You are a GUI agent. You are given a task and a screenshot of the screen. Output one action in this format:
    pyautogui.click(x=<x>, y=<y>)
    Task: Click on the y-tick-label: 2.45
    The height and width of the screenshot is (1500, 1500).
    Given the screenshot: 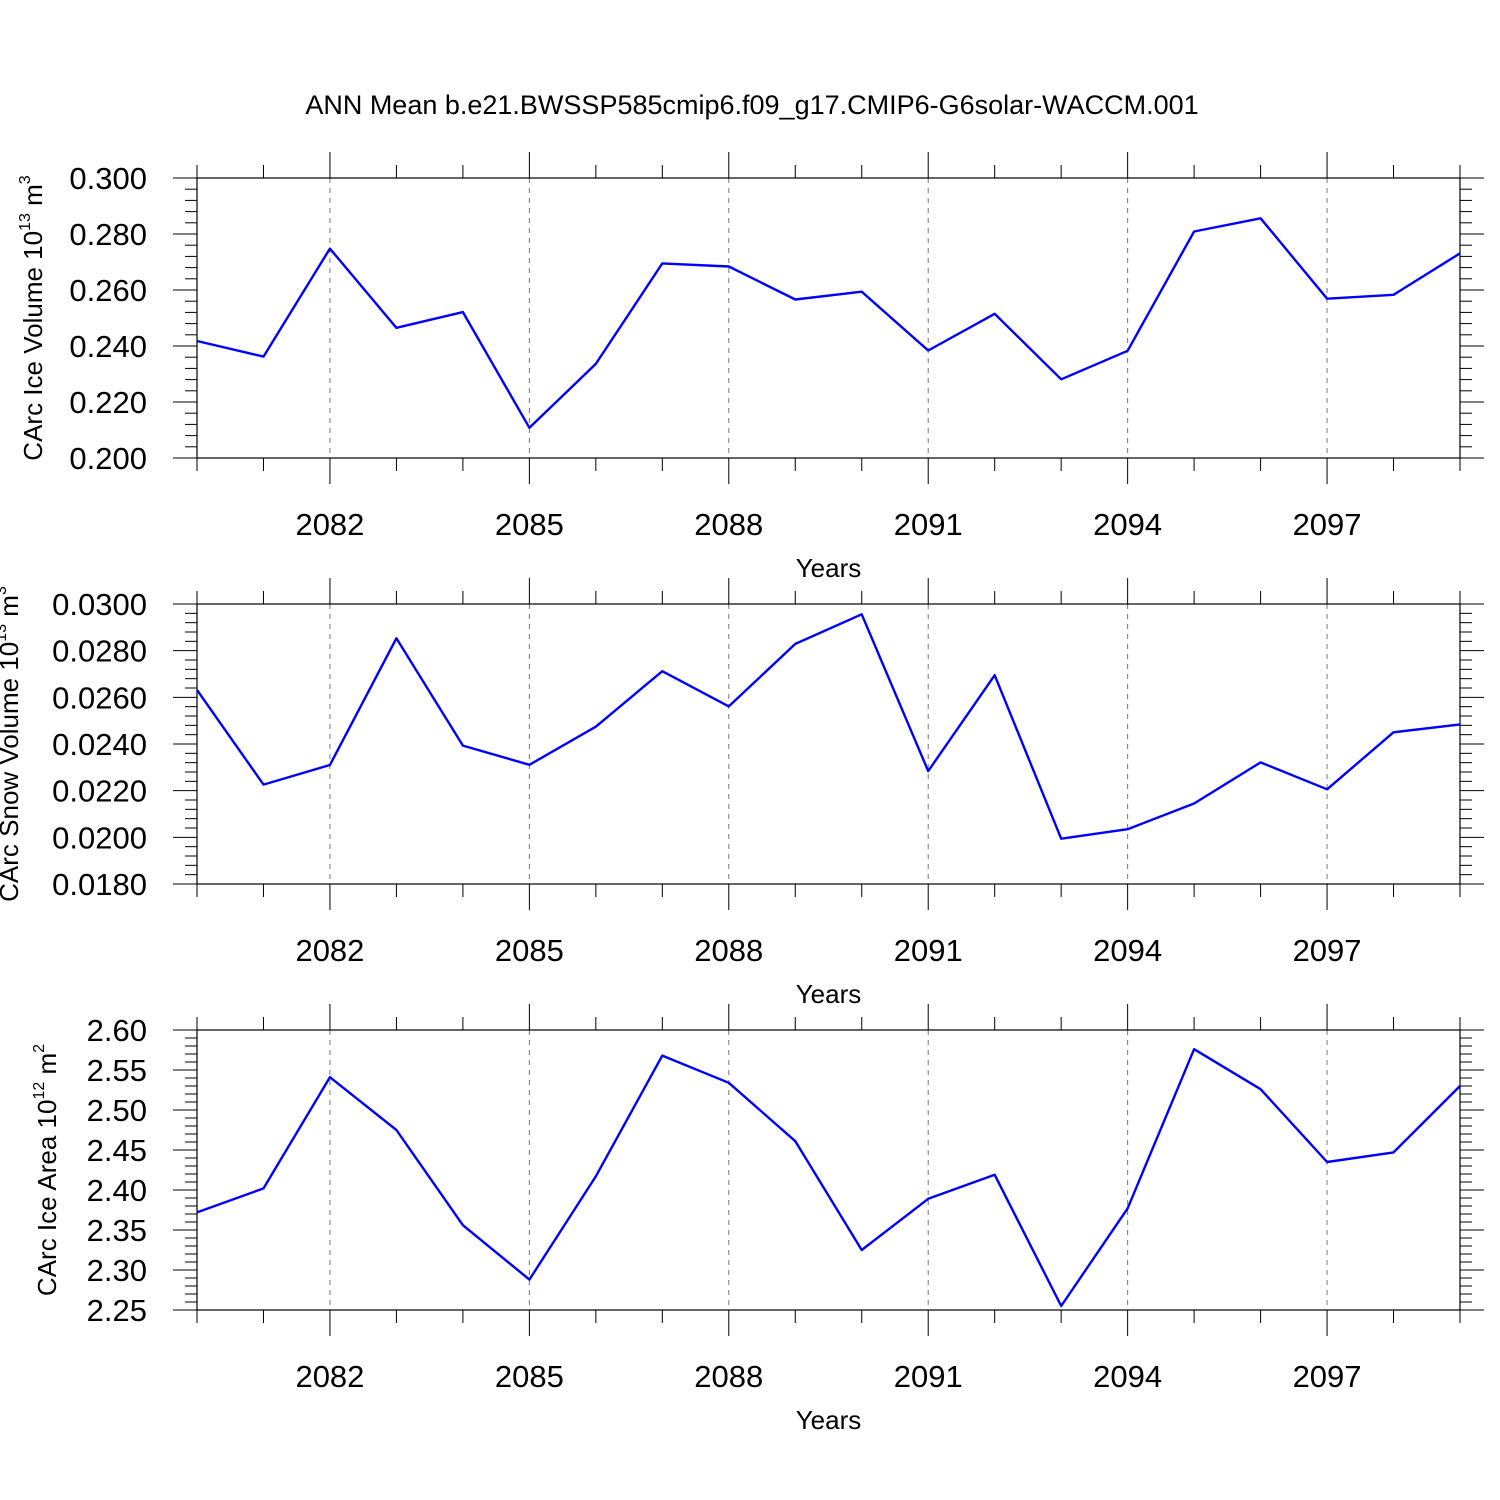 What is the action you would take?
    pyautogui.click(x=117, y=1150)
    